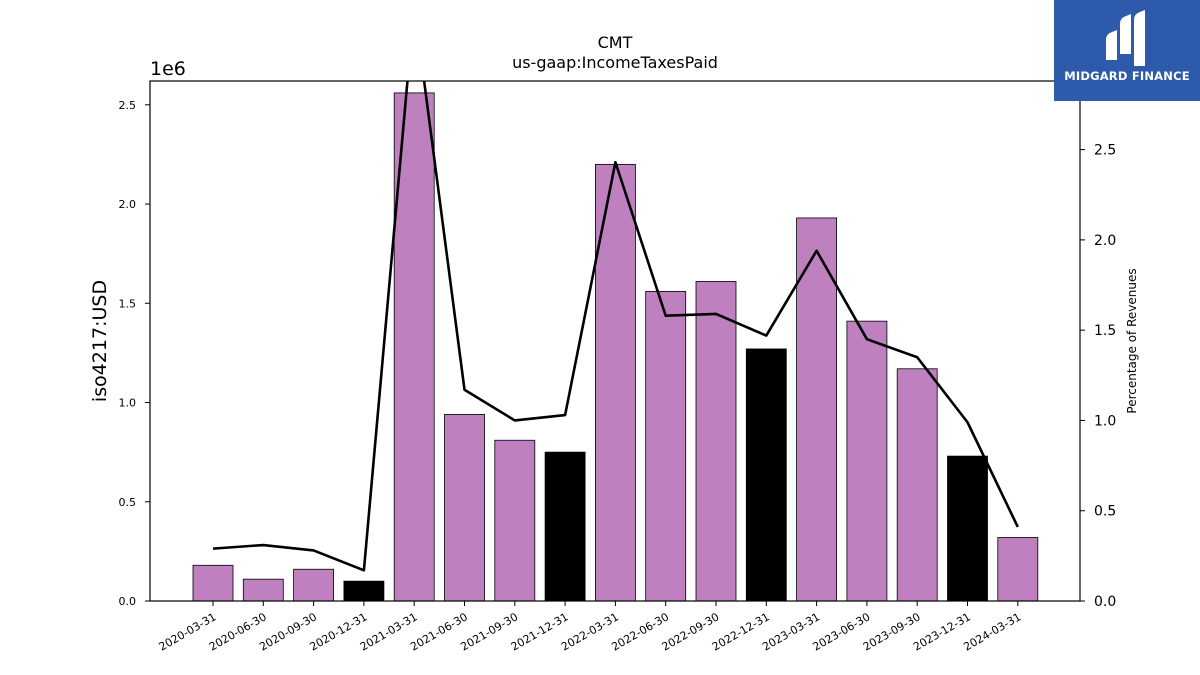  What do you see at coordinates (128, 204) in the screenshot?
I see `y-tick-label: 2.0` at bounding box center [128, 204].